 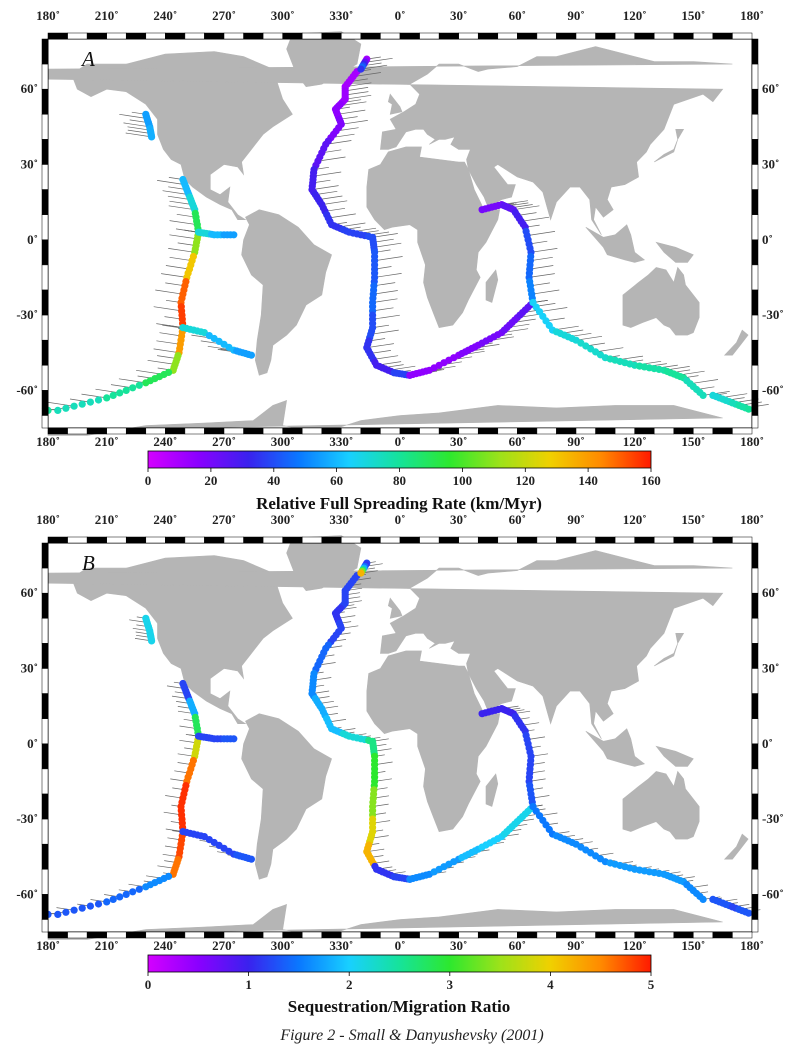 What do you see at coordinates (32, 743) in the screenshot?
I see `lat-tick-label: 0˚` at bounding box center [32, 743].